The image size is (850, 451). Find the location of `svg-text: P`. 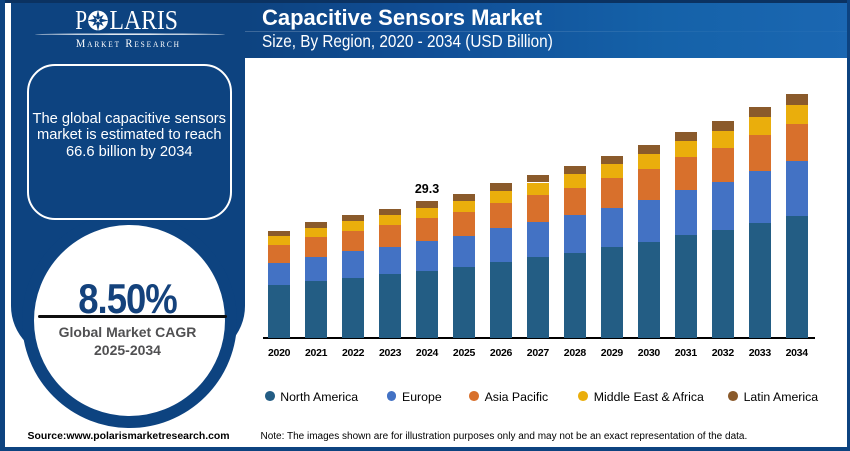

svg-text: P is located at coordinates (81, 20).